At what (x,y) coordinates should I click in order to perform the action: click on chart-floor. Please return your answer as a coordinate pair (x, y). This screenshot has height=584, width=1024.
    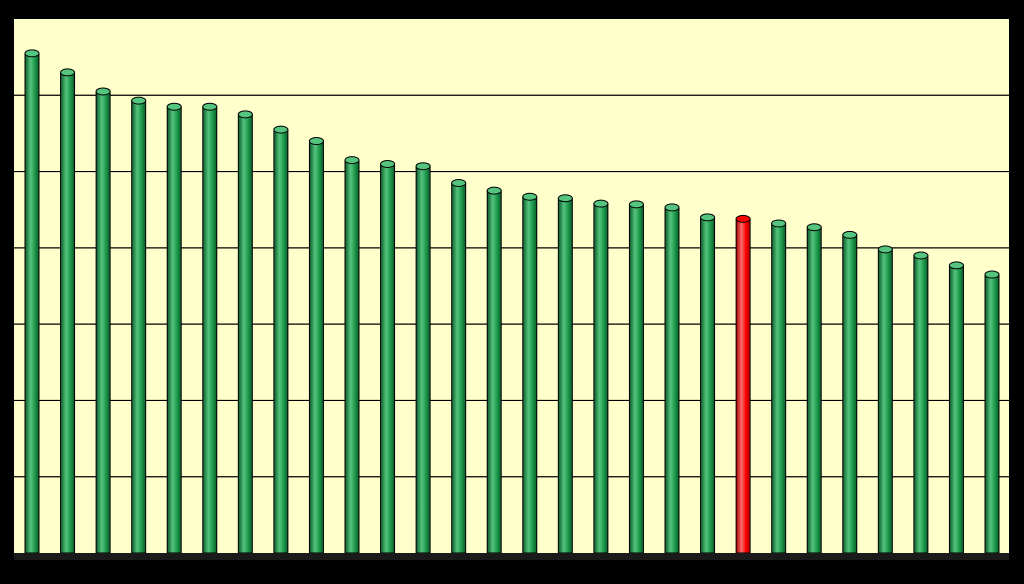
    Looking at the image, I should click on (511, 556).